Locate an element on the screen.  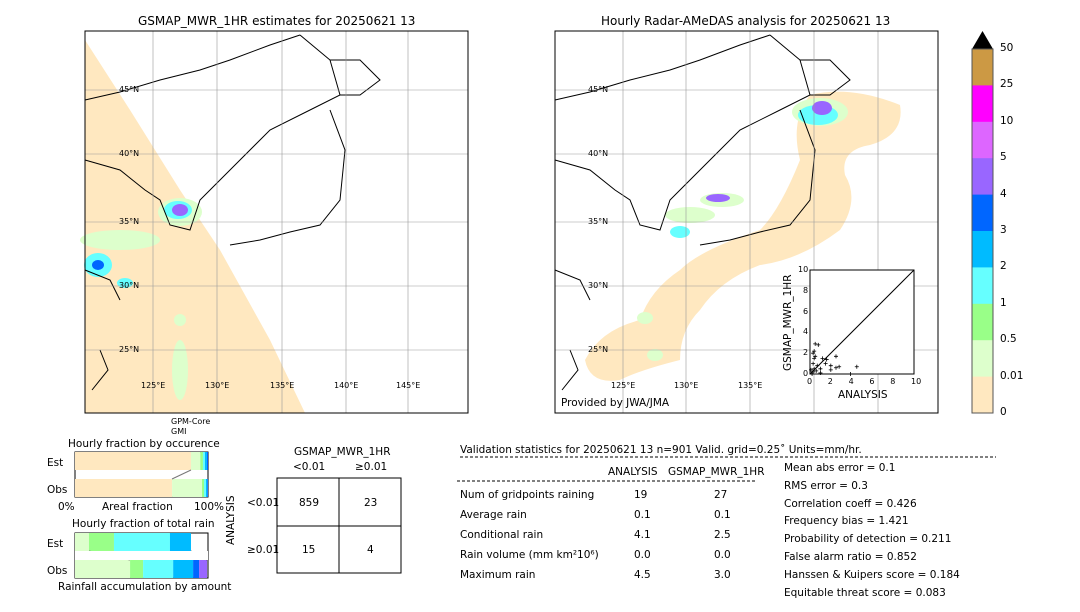
cont-row-1: <0.01 is located at coordinates (263, 503).